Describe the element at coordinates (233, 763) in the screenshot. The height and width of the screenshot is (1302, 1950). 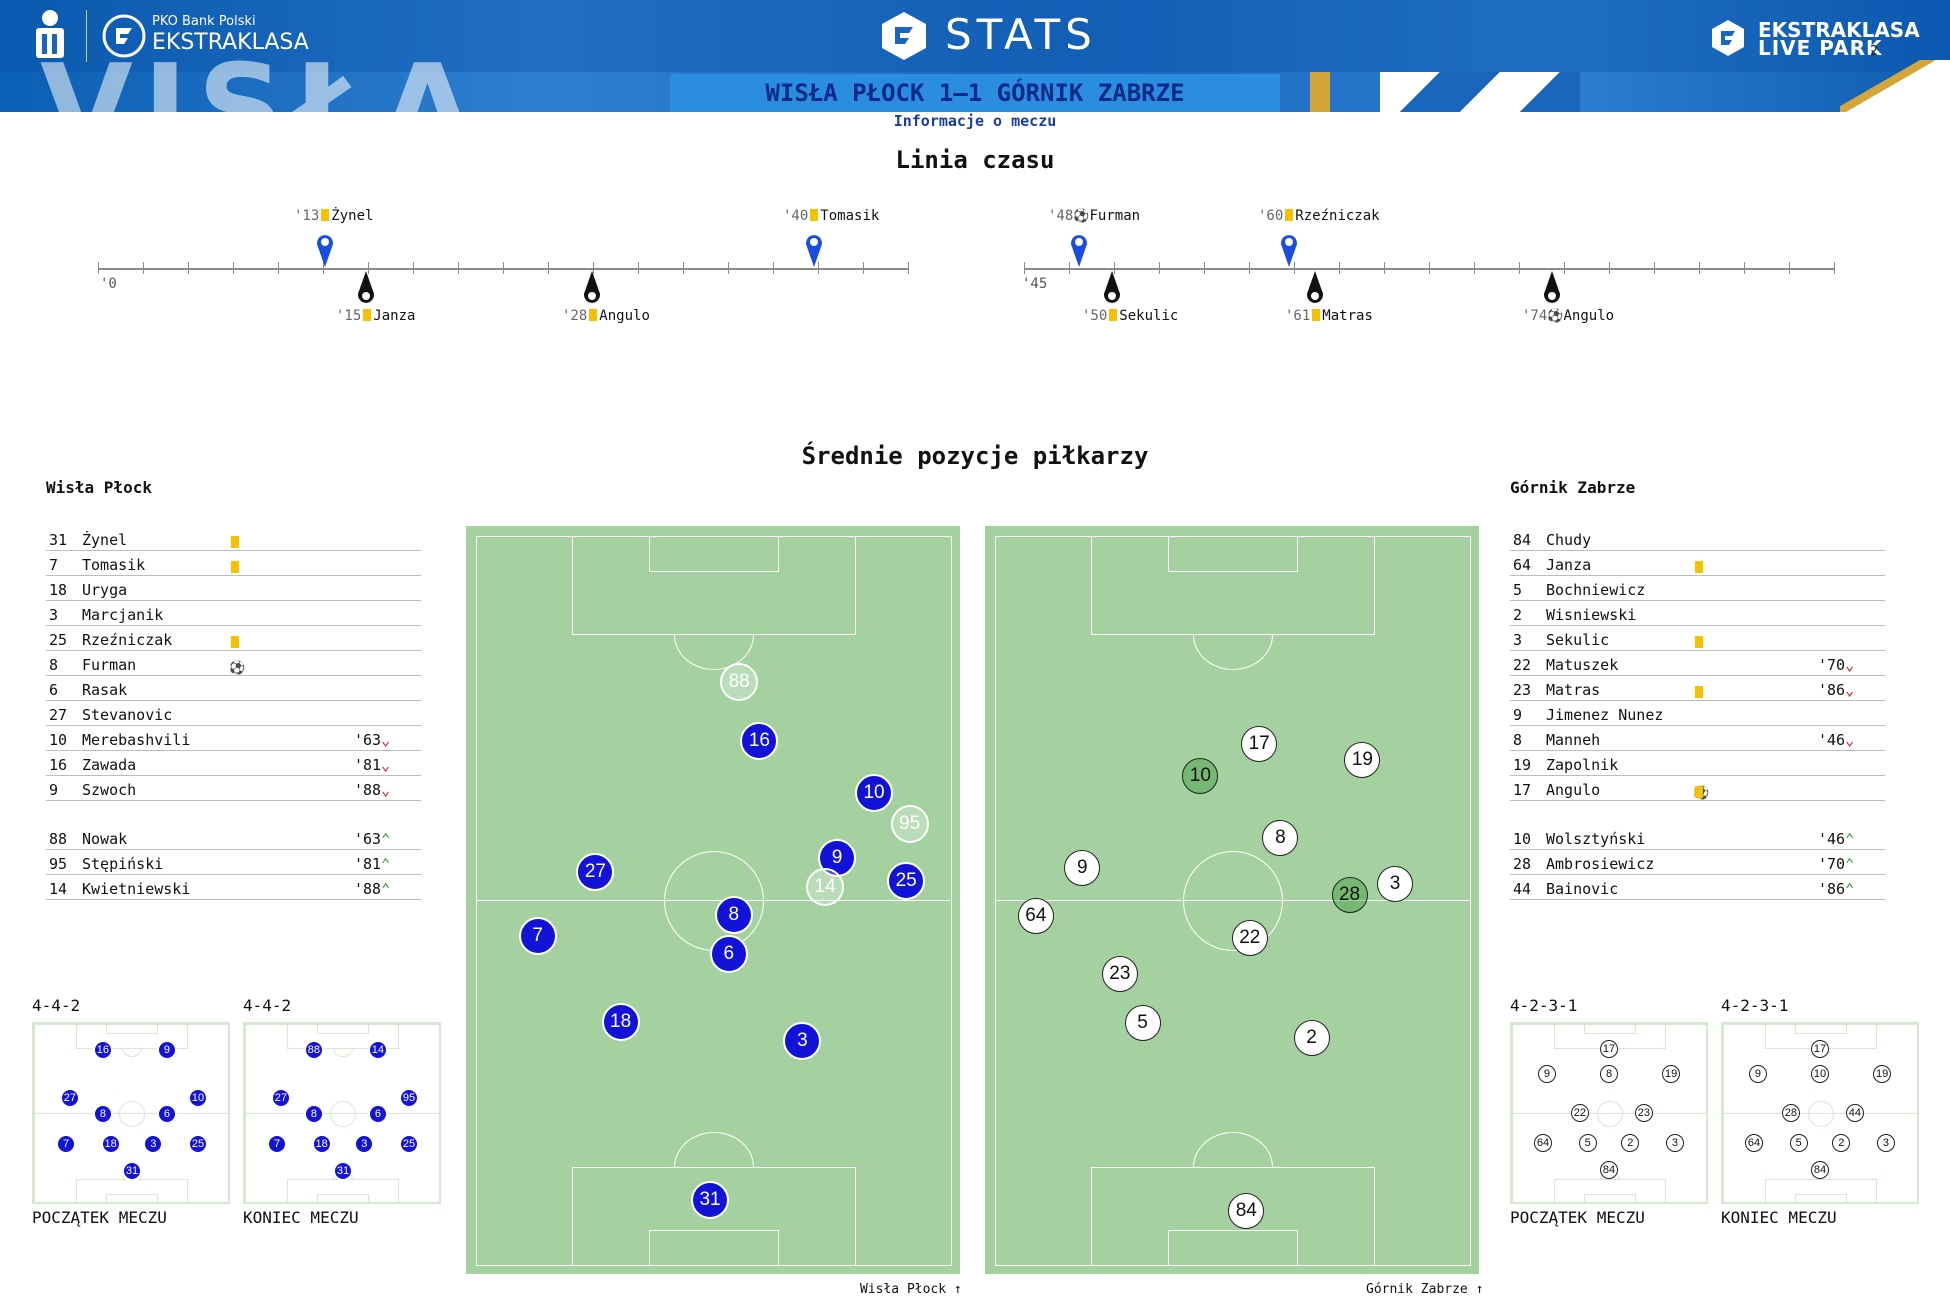
I see `player-row: 16 Zawada '81⌄` at that location.